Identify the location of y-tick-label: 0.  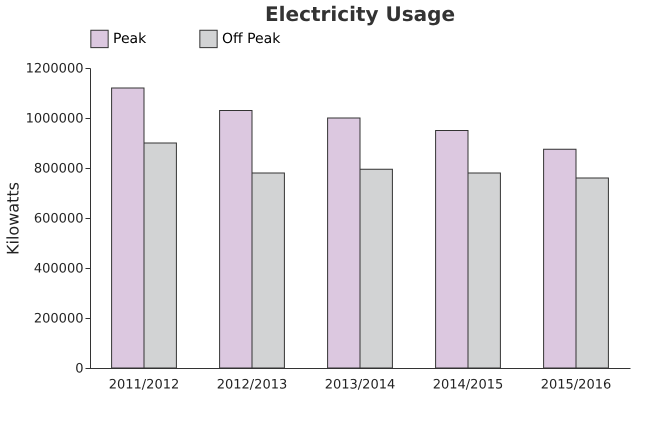
(79, 369).